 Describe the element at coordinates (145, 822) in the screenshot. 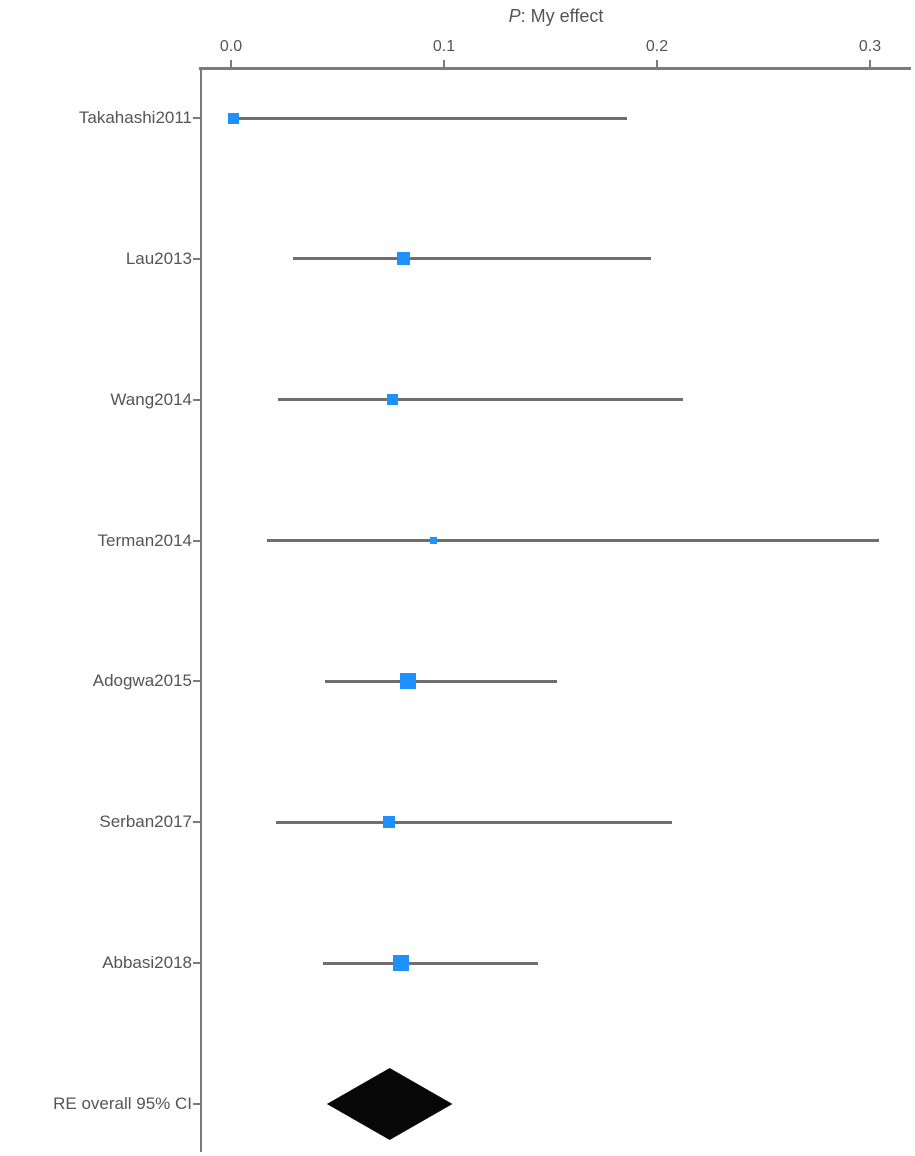

I see `study-label: Serban2017` at that location.